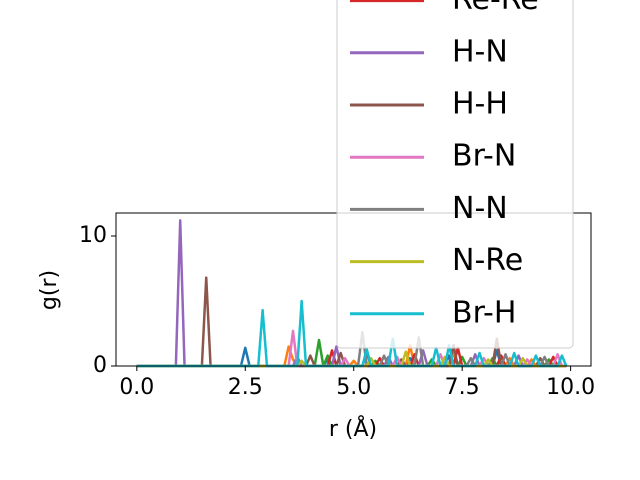 The height and width of the screenshot is (480, 640). I want to click on legend-label: Re-Re, so click(495, 8).